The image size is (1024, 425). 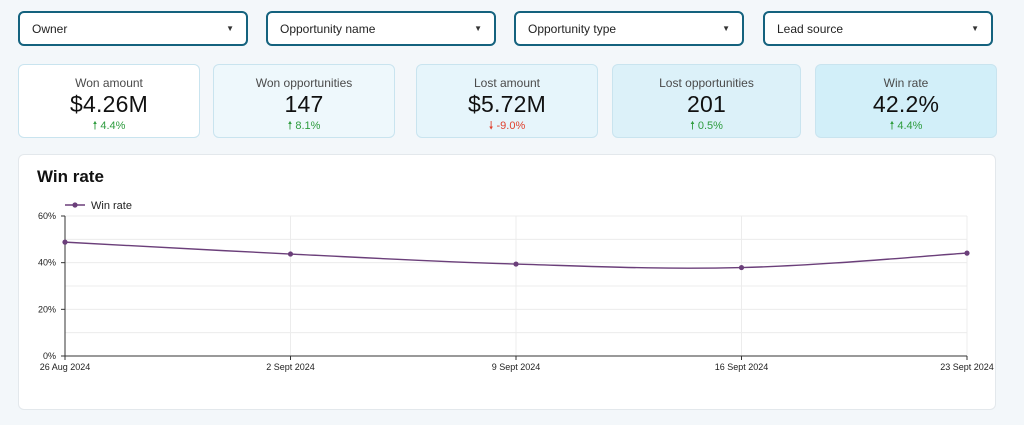 I want to click on owner-filter-label: Owner, so click(x=50, y=28).